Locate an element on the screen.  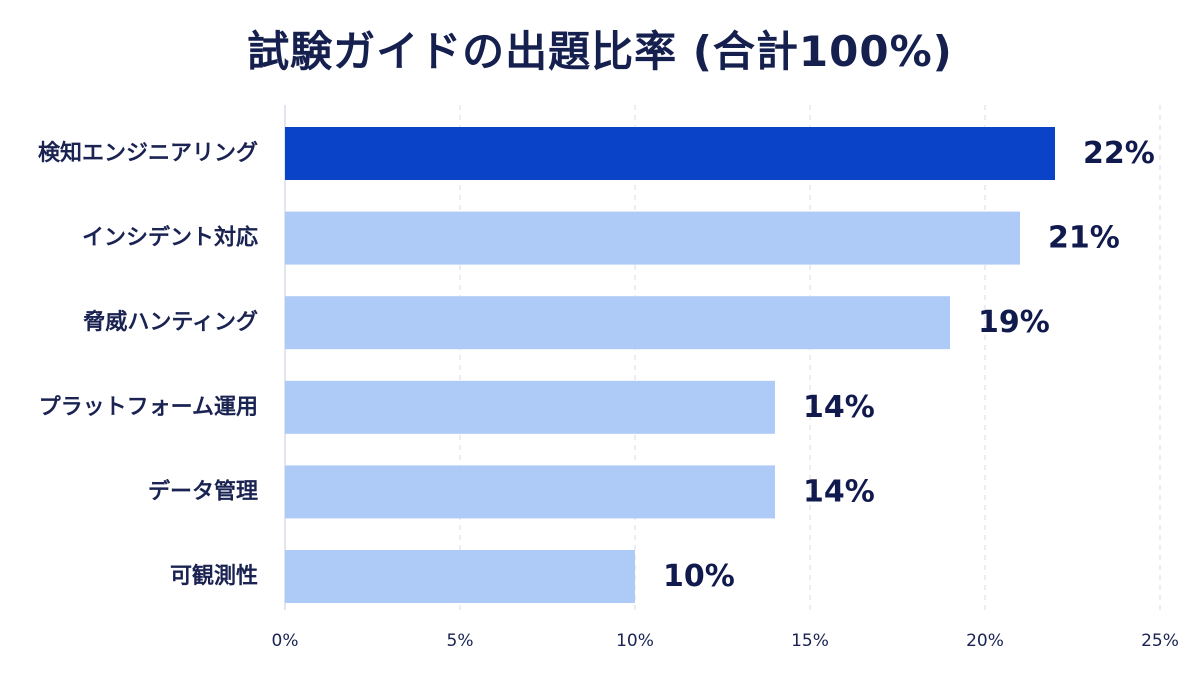
category-label: データ管理 is located at coordinates (203, 491).